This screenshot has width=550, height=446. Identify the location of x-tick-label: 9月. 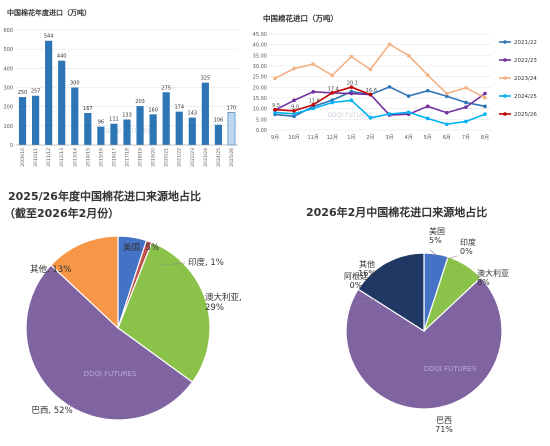
(275, 138).